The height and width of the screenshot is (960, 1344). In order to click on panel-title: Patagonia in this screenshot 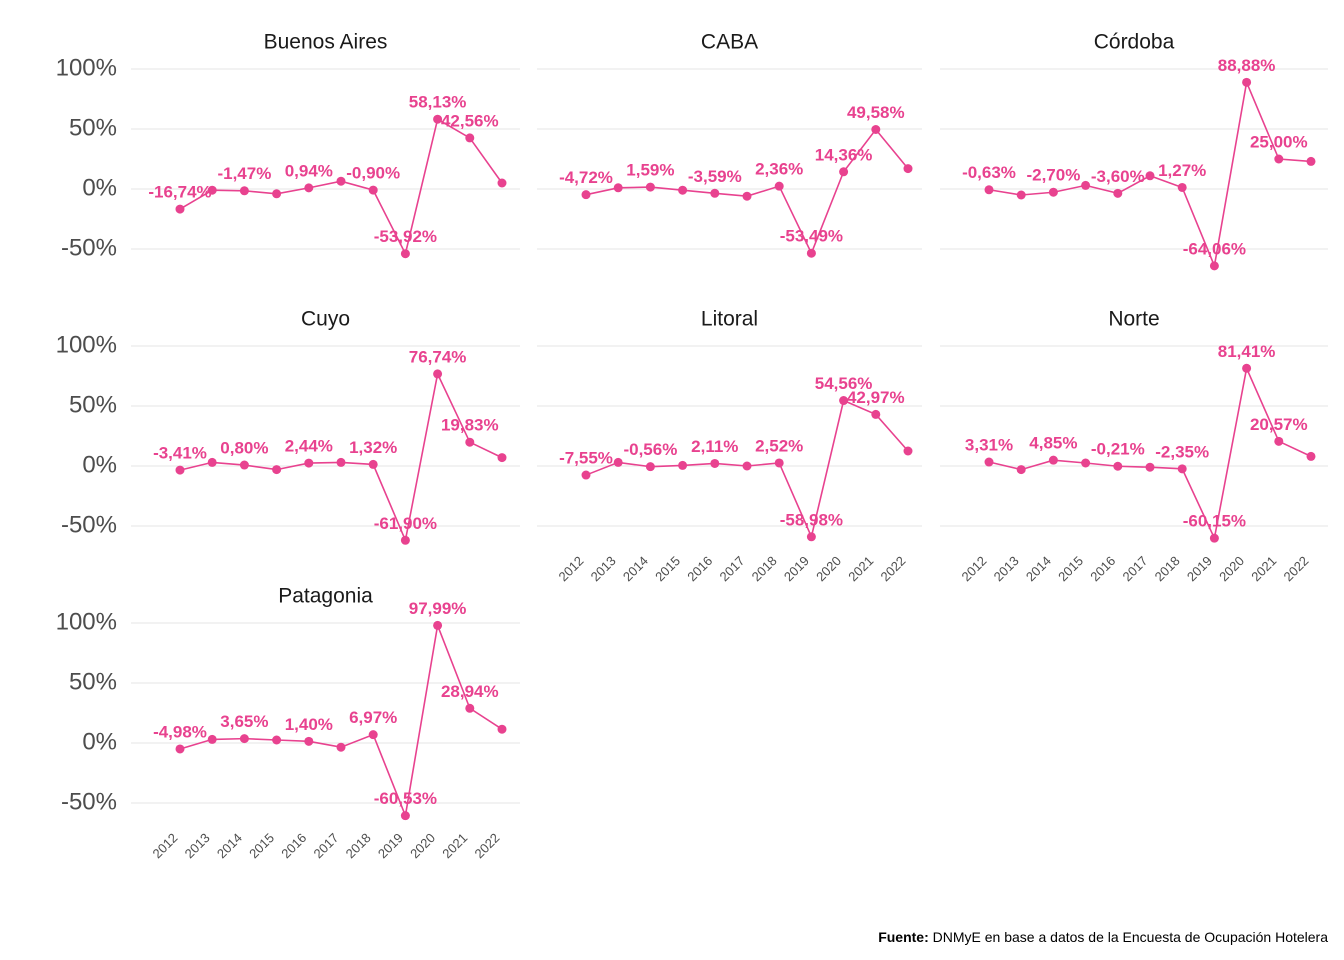, I will do `click(325, 596)`.